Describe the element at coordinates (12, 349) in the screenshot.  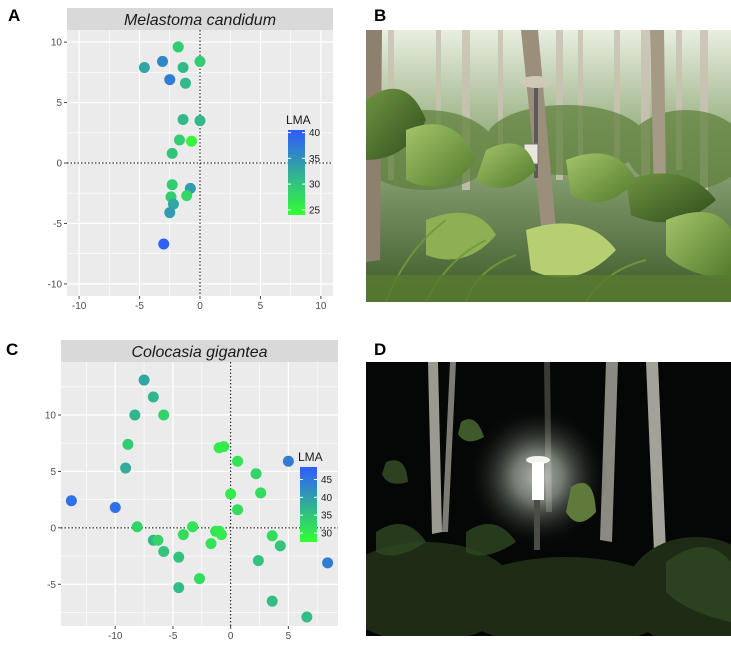
I see `panel-label-c: C` at that location.